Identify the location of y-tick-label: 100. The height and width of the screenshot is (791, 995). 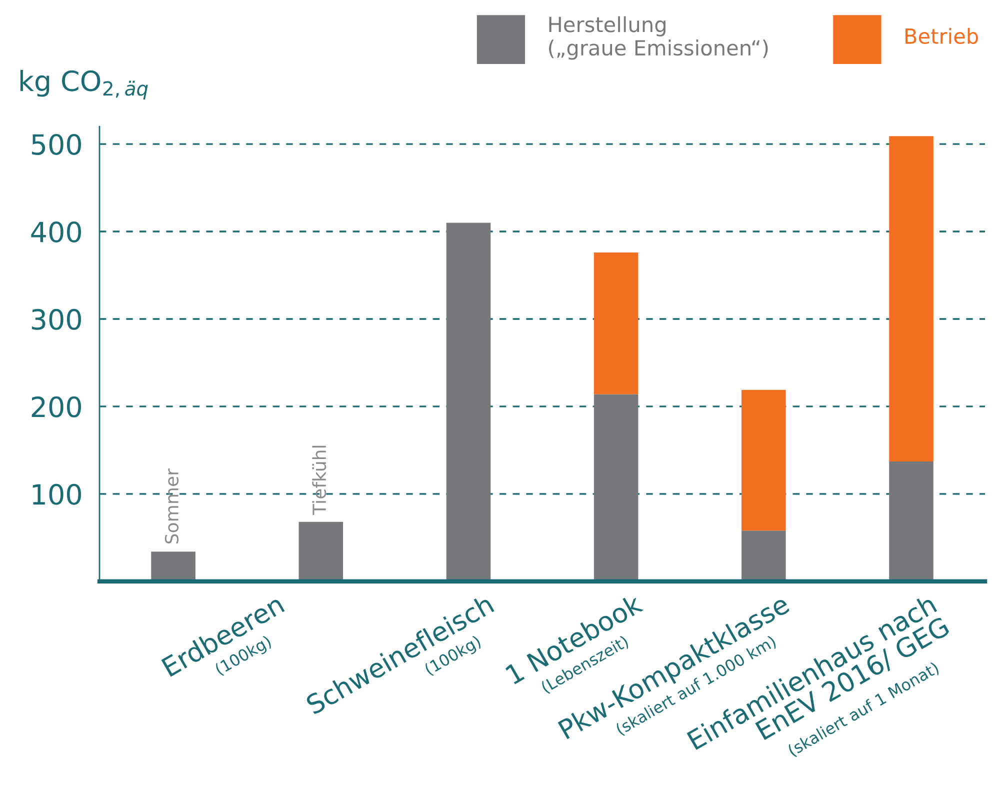
(56, 494).